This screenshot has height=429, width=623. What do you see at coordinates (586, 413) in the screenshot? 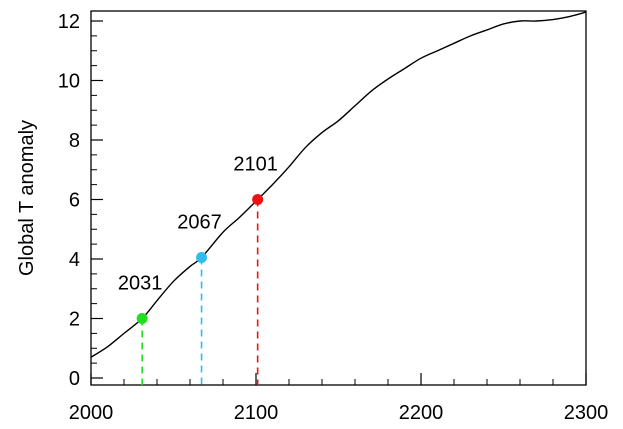
I see `x-tick-label: 2300` at bounding box center [586, 413].